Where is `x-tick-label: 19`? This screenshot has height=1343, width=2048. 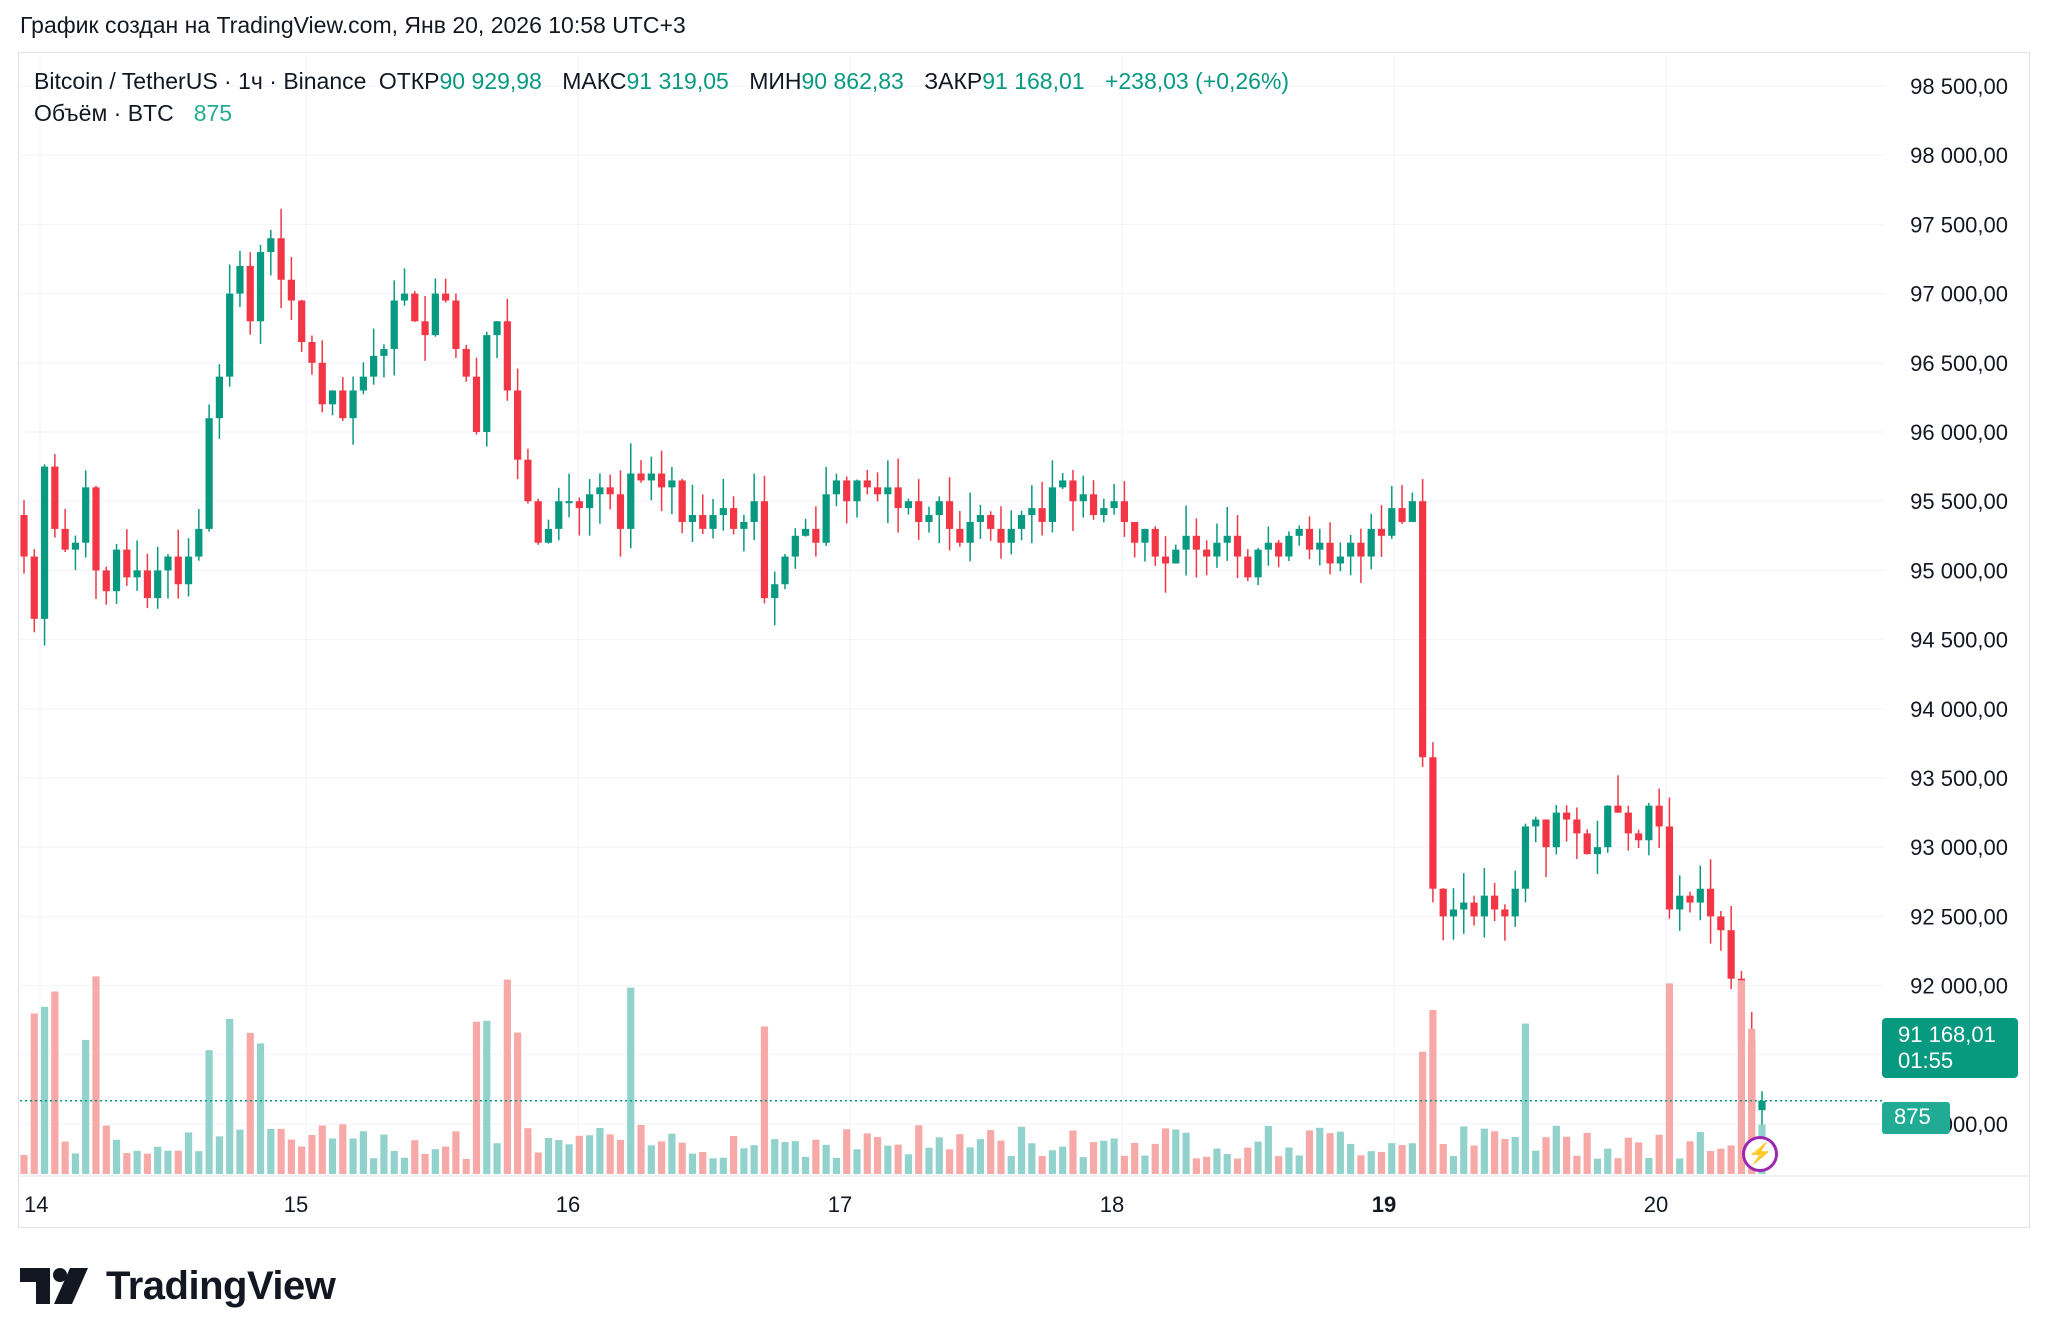
x-tick-label: 19 is located at coordinates (1384, 1204).